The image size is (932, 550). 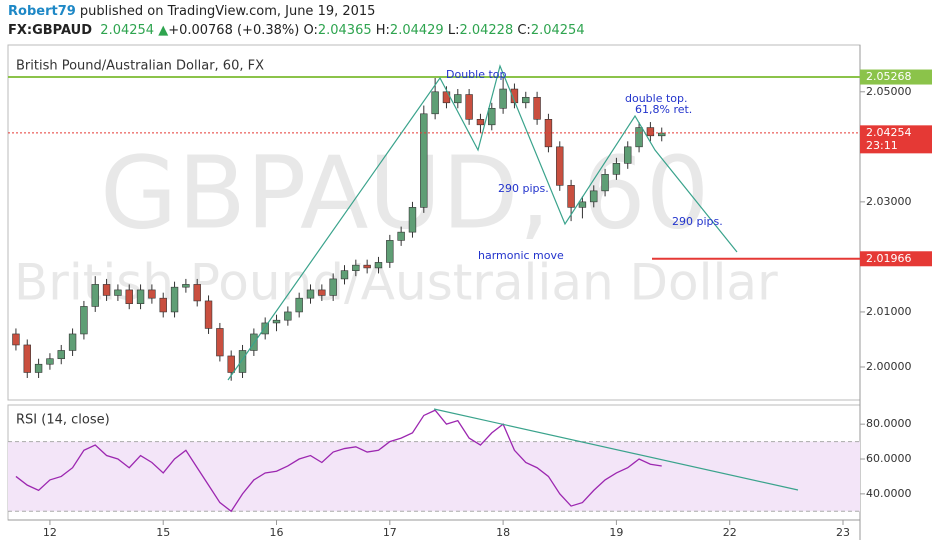 I want to click on c-label: C:, so click(x=524, y=30).